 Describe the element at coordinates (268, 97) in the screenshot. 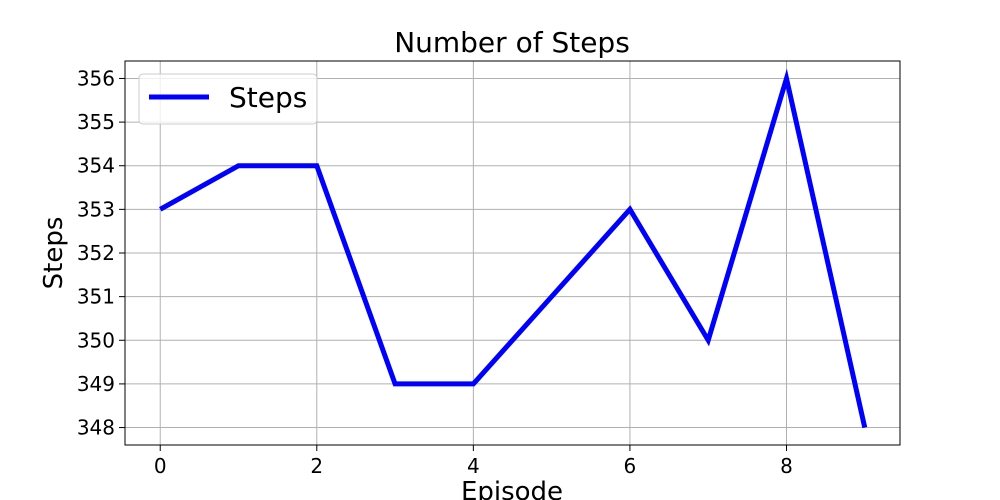

I see `legend-label-steps: Steps` at that location.